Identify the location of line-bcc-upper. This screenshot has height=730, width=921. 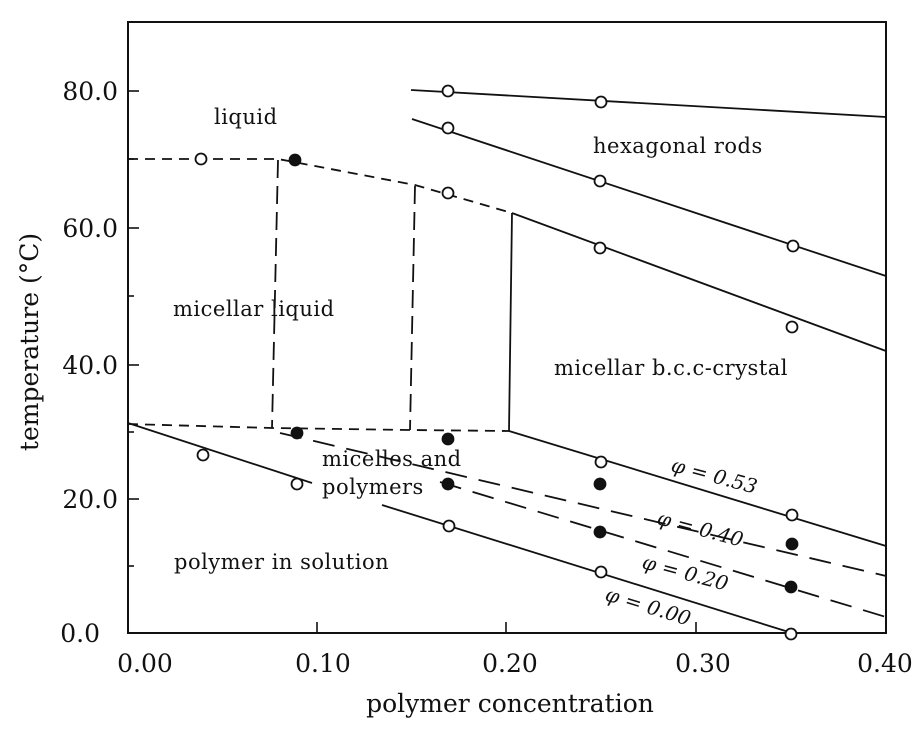
(699, 282).